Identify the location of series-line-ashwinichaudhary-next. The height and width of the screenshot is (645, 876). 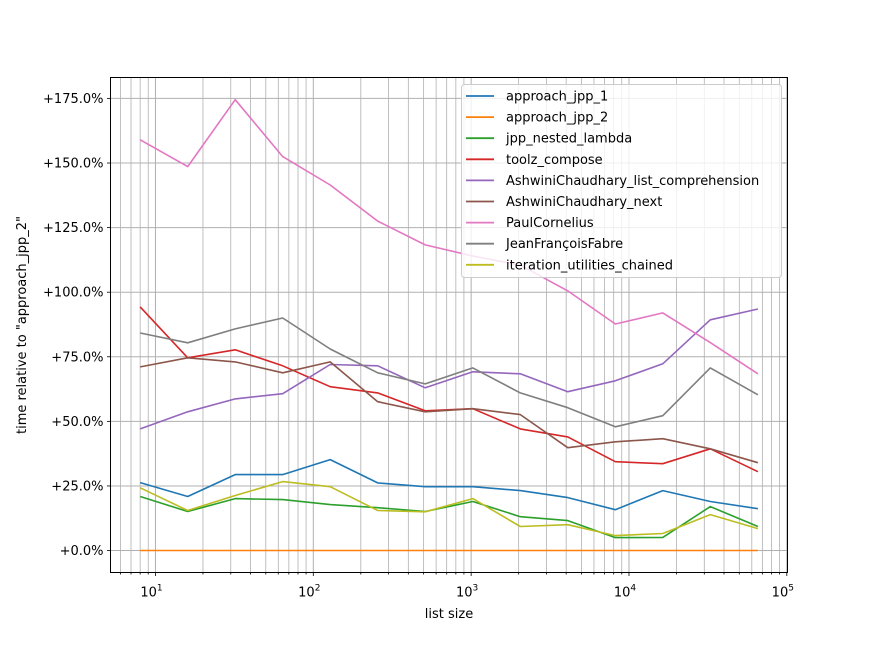
(449, 410).